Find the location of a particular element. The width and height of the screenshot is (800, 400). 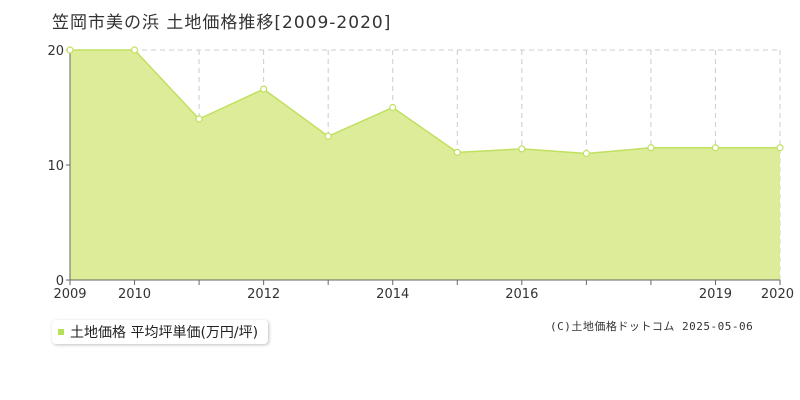

y-tick-label: 20 is located at coordinates (55, 51).